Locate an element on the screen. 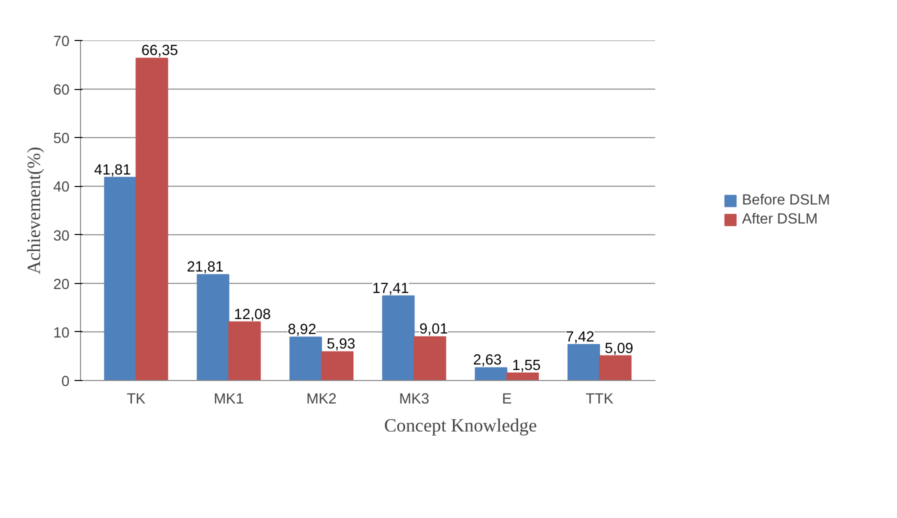 The height and width of the screenshot is (518, 897). x-tick-label: E is located at coordinates (507, 400).